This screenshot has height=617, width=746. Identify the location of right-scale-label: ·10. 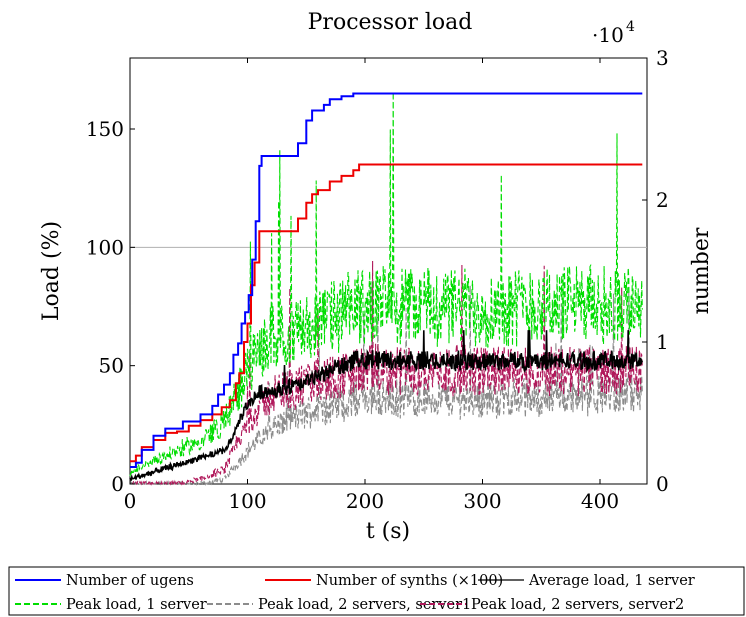
(608, 35).